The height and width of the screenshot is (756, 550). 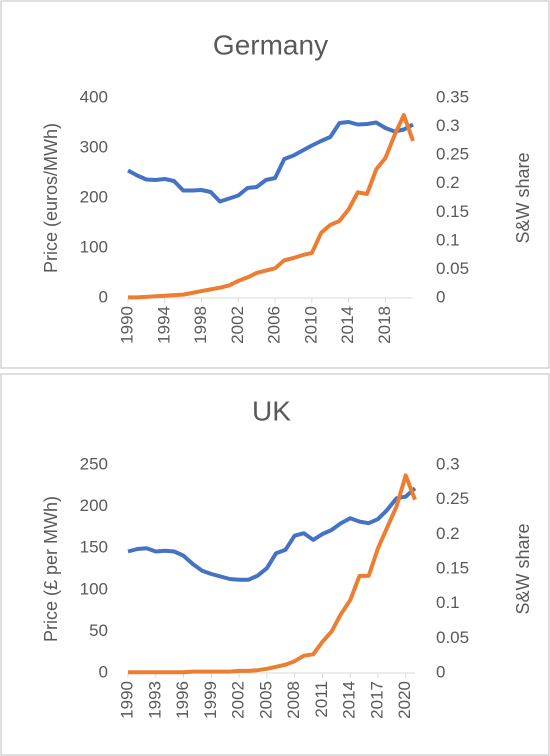 I want to click on y-tick-label: 150, so click(x=94, y=547).